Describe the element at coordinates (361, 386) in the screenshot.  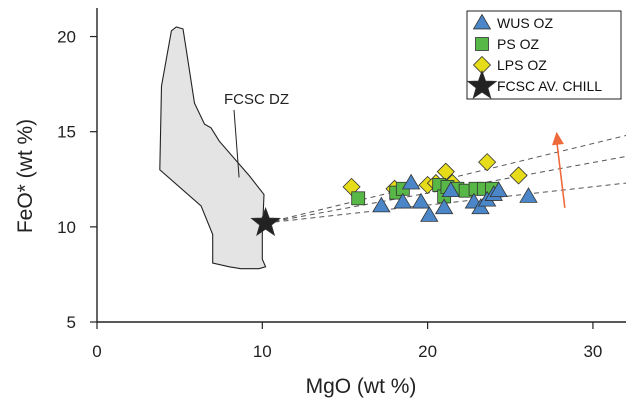
I see `x-axis-title: MgO (wt %)` at that location.